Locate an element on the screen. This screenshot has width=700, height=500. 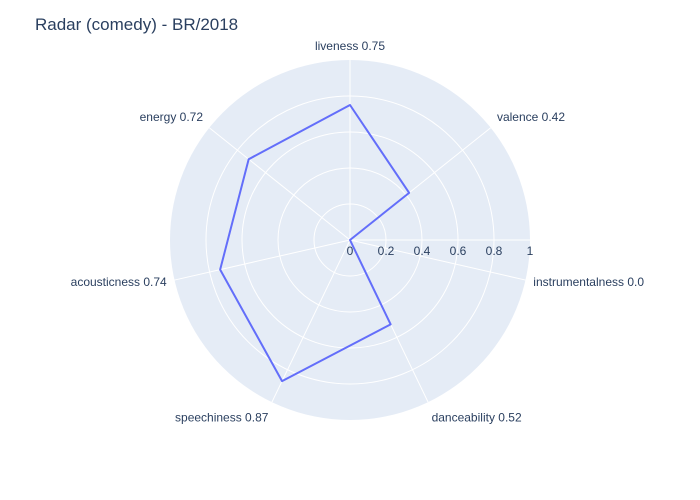
radial-tick-labels: 0 0.2 0.4 0.6 0.8 1 is located at coordinates (440, 251).